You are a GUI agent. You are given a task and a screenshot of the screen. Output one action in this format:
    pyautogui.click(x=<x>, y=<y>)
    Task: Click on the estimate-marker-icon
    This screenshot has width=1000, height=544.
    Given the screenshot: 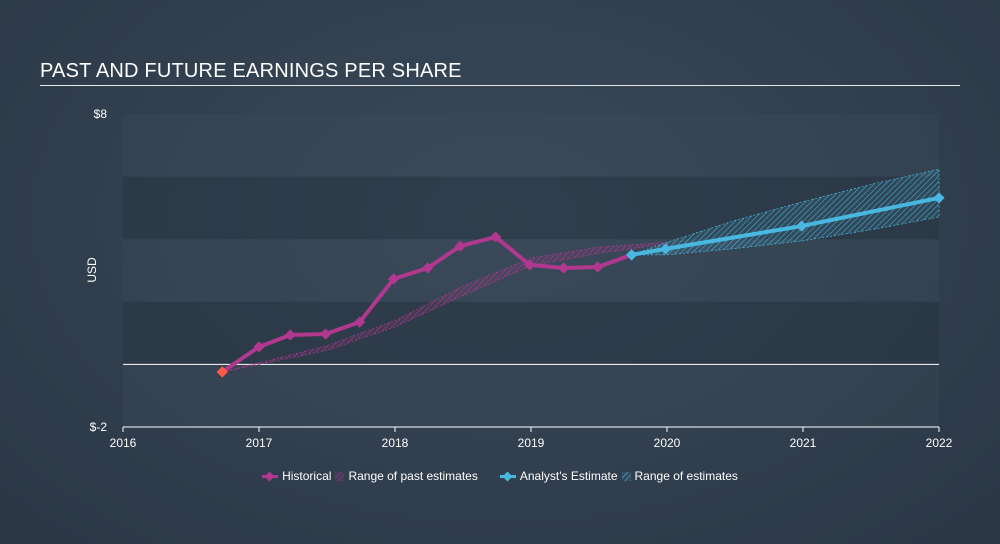 What is the action you would take?
    pyautogui.click(x=507, y=476)
    